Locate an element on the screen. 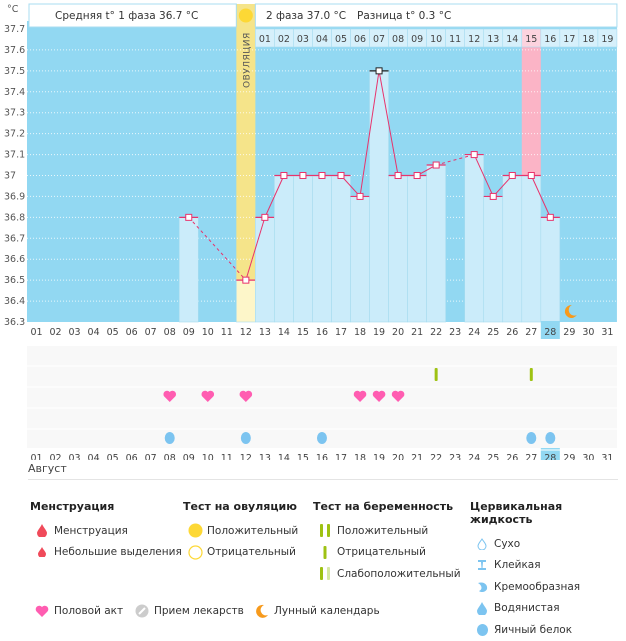 This screenshot has height=641, width=626. y-tick-label: 37.3 is located at coordinates (14, 113).